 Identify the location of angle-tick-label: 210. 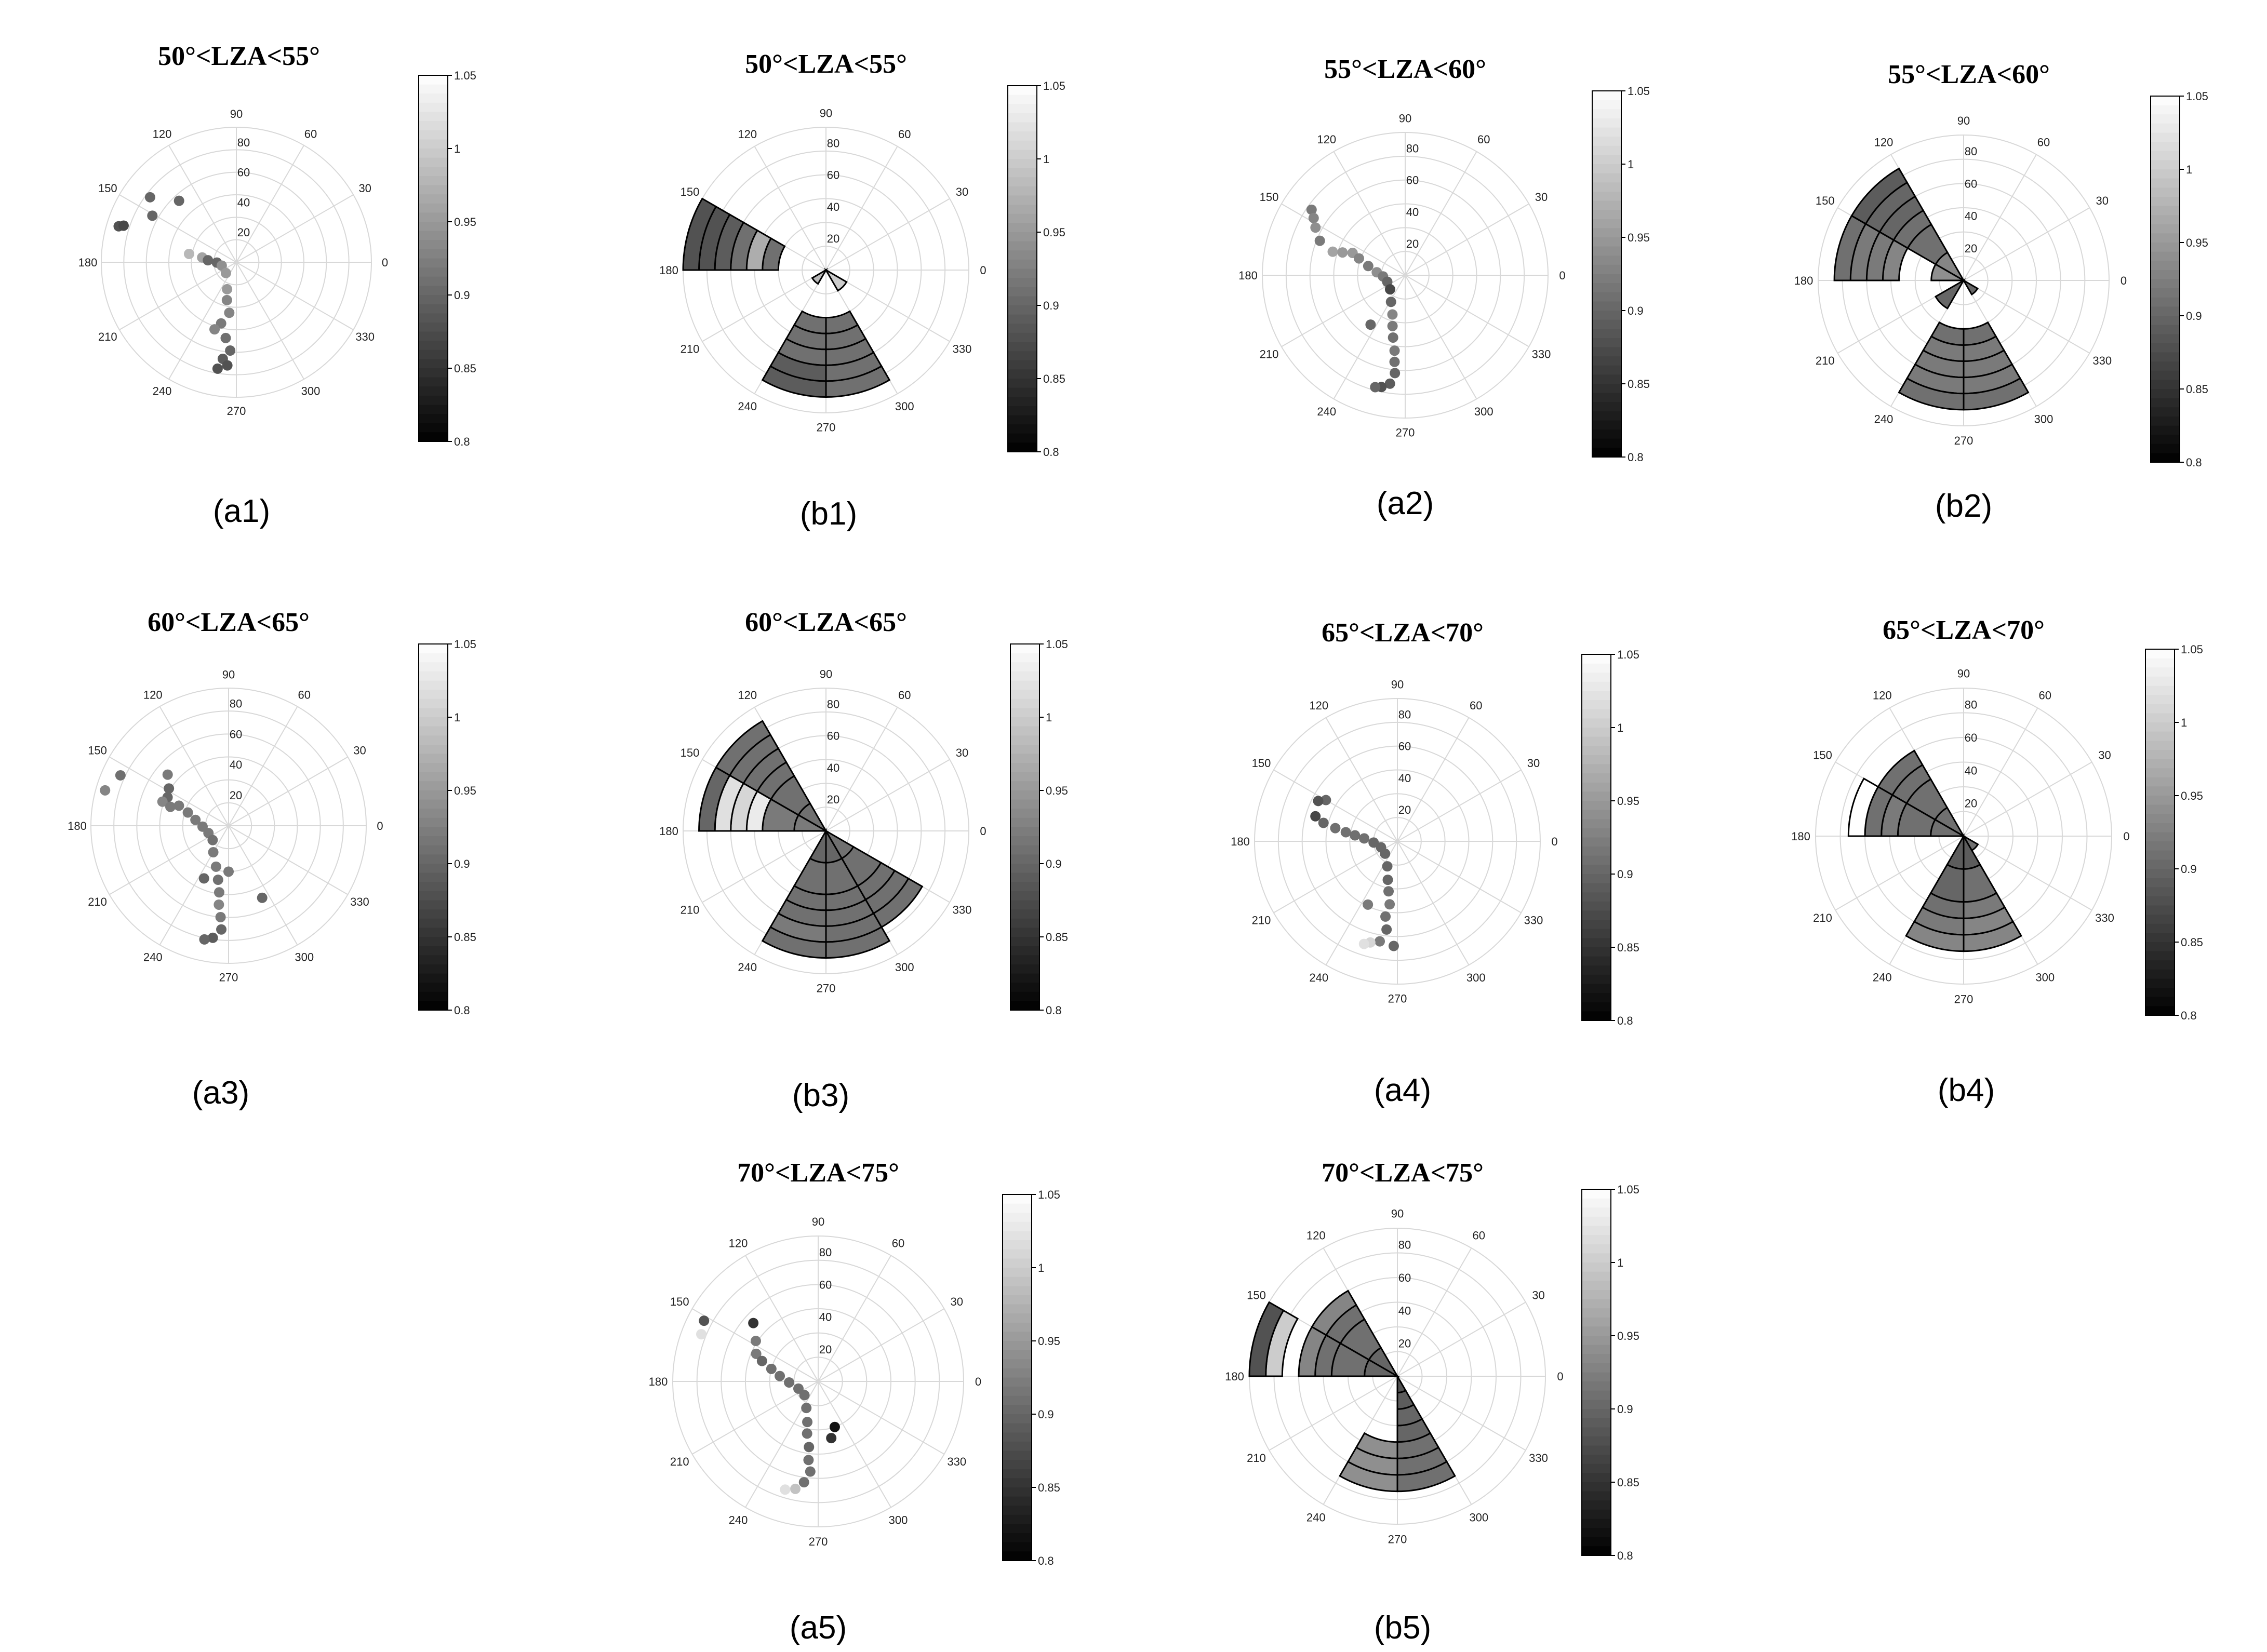
(1256, 1458).